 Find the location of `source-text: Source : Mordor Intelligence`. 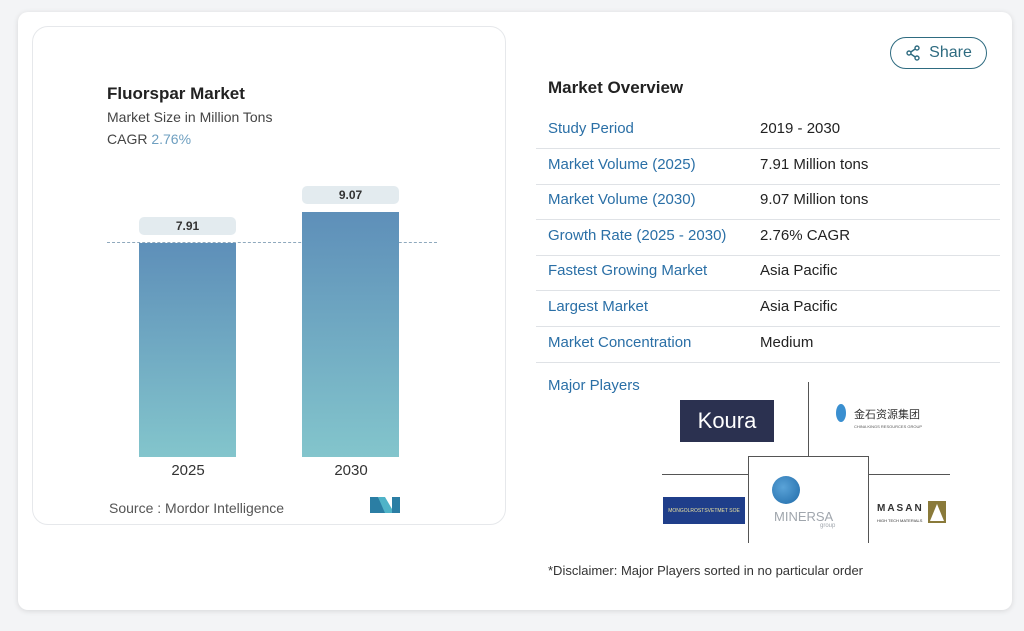

source-text: Source : Mordor Intelligence is located at coordinates (197, 508).